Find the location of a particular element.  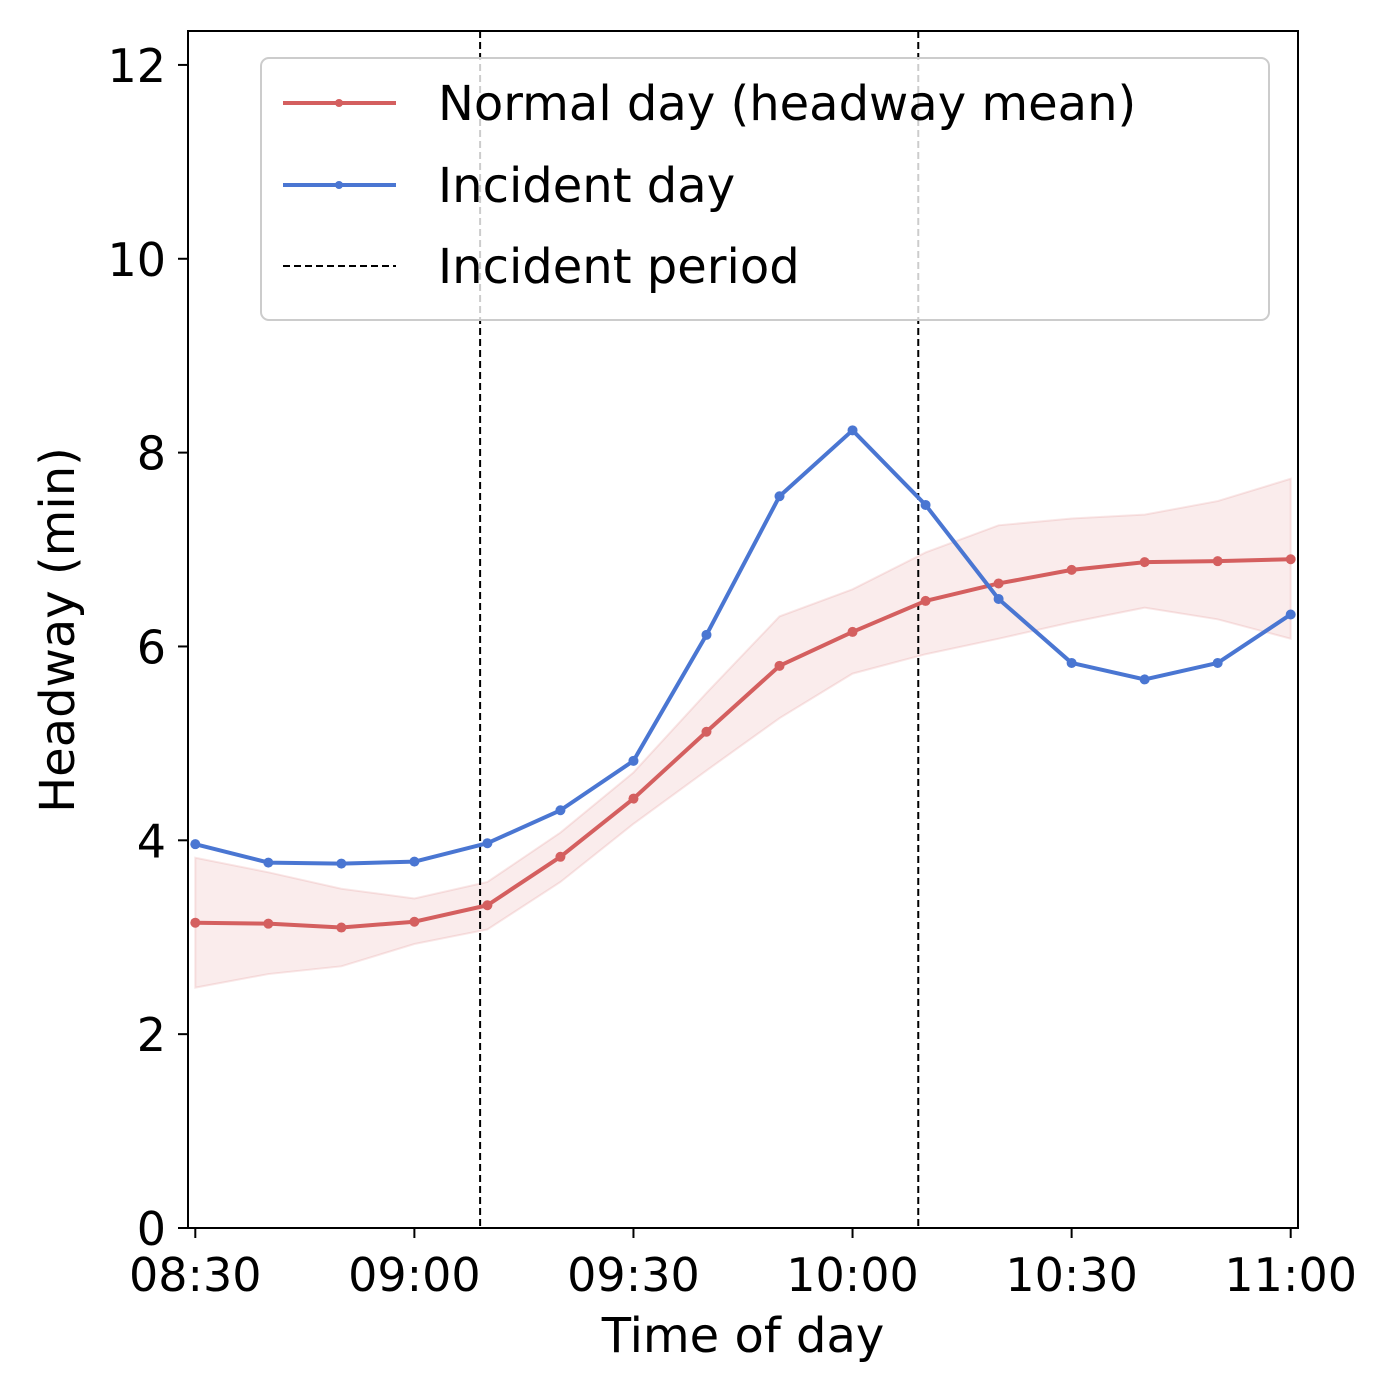

legend-incident-label: Incident day is located at coordinates (586, 186).